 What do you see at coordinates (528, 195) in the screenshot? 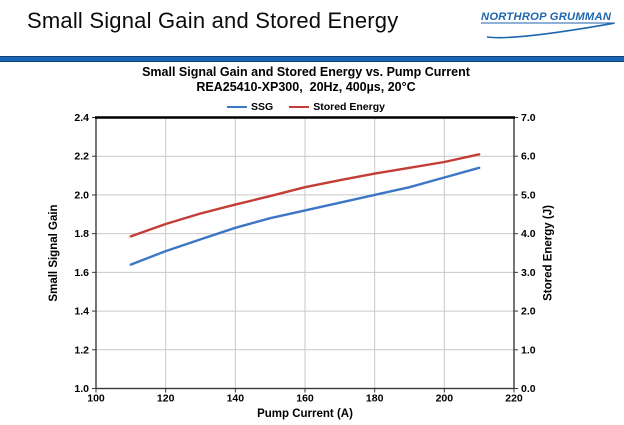
I see `tick-label-y-right: 5.0` at bounding box center [528, 195].